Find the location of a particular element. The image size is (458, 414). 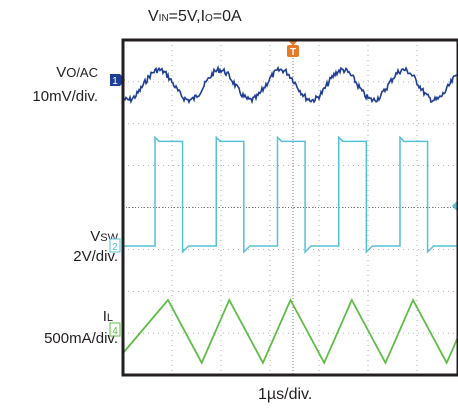

il-channel-scale: 500mA/div. is located at coordinates (81, 338).